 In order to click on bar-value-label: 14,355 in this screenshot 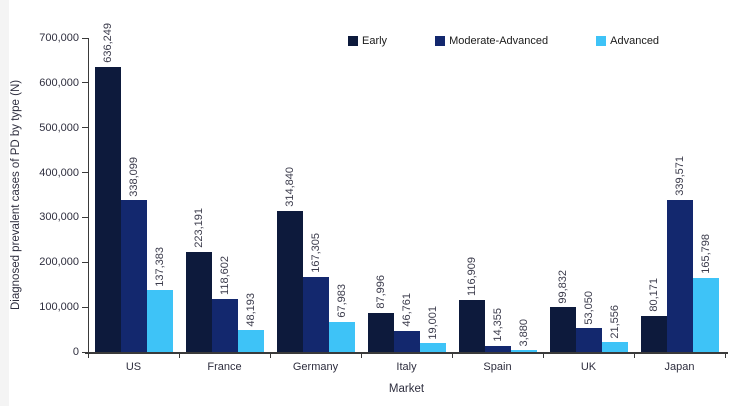, I will do `click(497, 324)`.